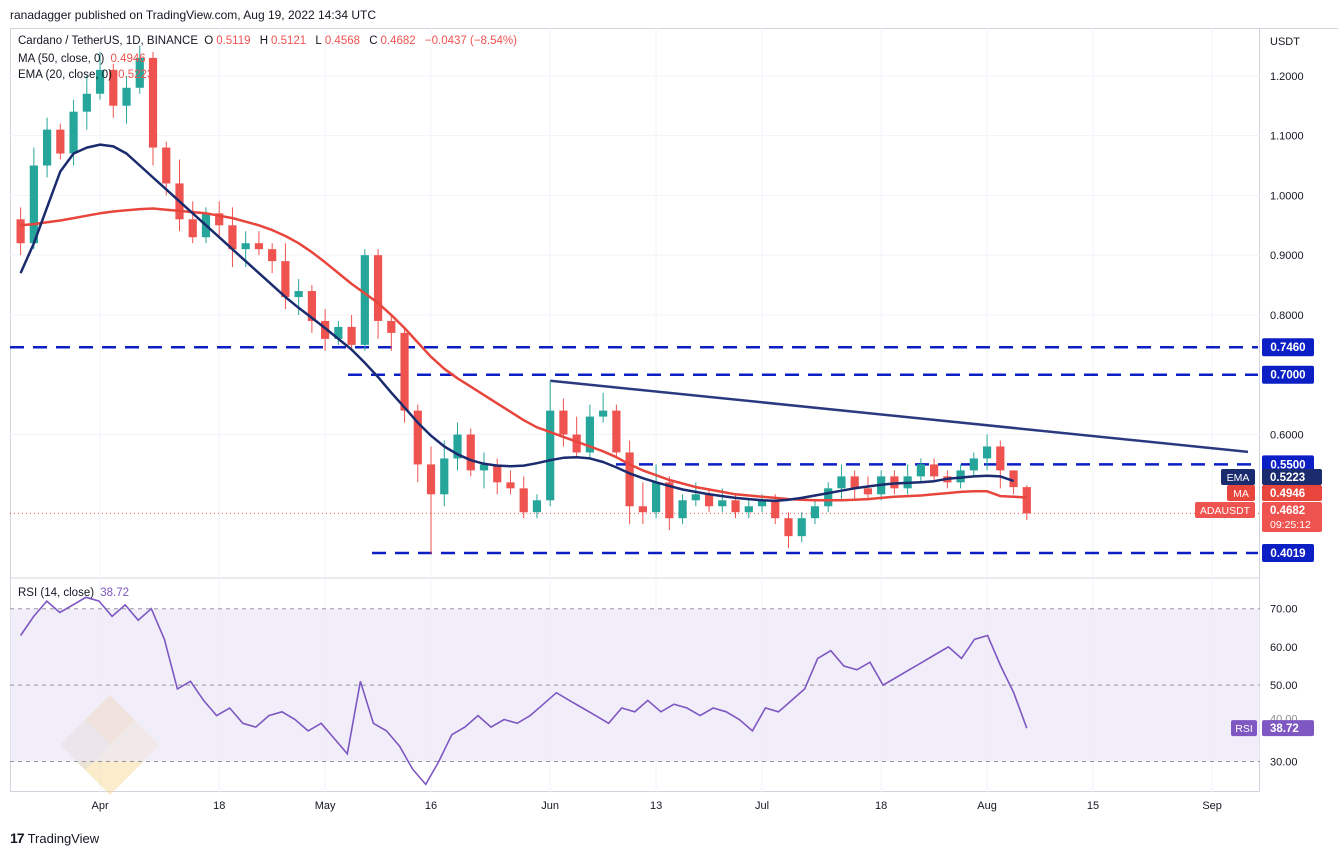 The width and height of the screenshot is (1338, 856). What do you see at coordinates (1093, 806) in the screenshot?
I see `date-tick-label: 15` at bounding box center [1093, 806].